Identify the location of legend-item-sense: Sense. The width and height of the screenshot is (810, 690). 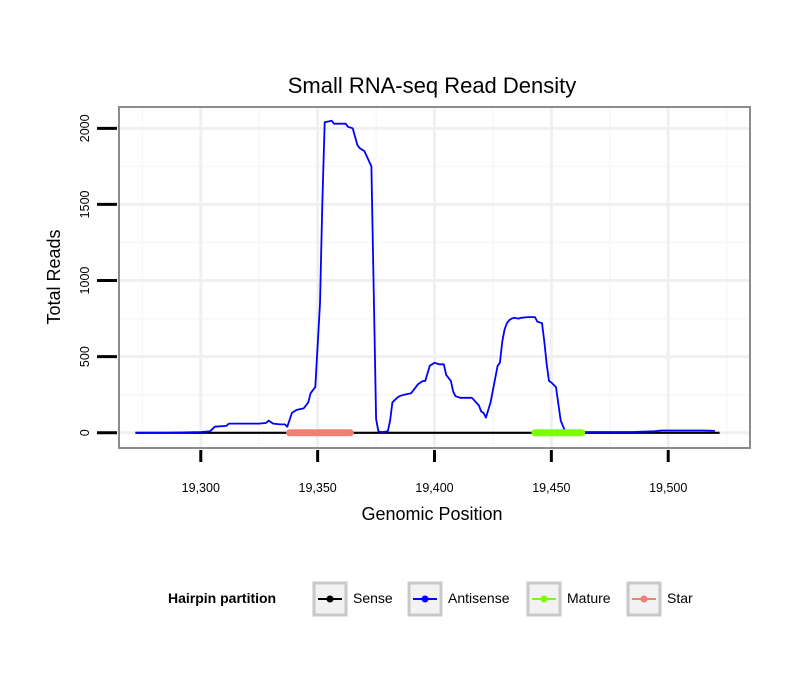
(352, 599).